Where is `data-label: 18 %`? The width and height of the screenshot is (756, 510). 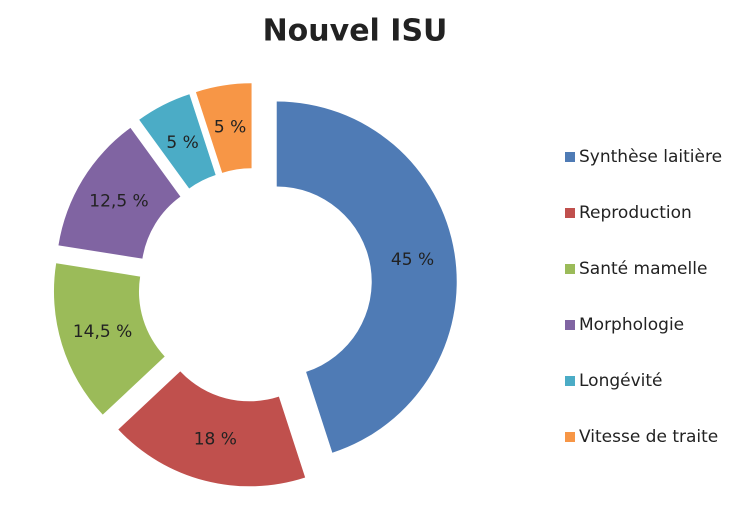 data-label: 18 % is located at coordinates (215, 439).